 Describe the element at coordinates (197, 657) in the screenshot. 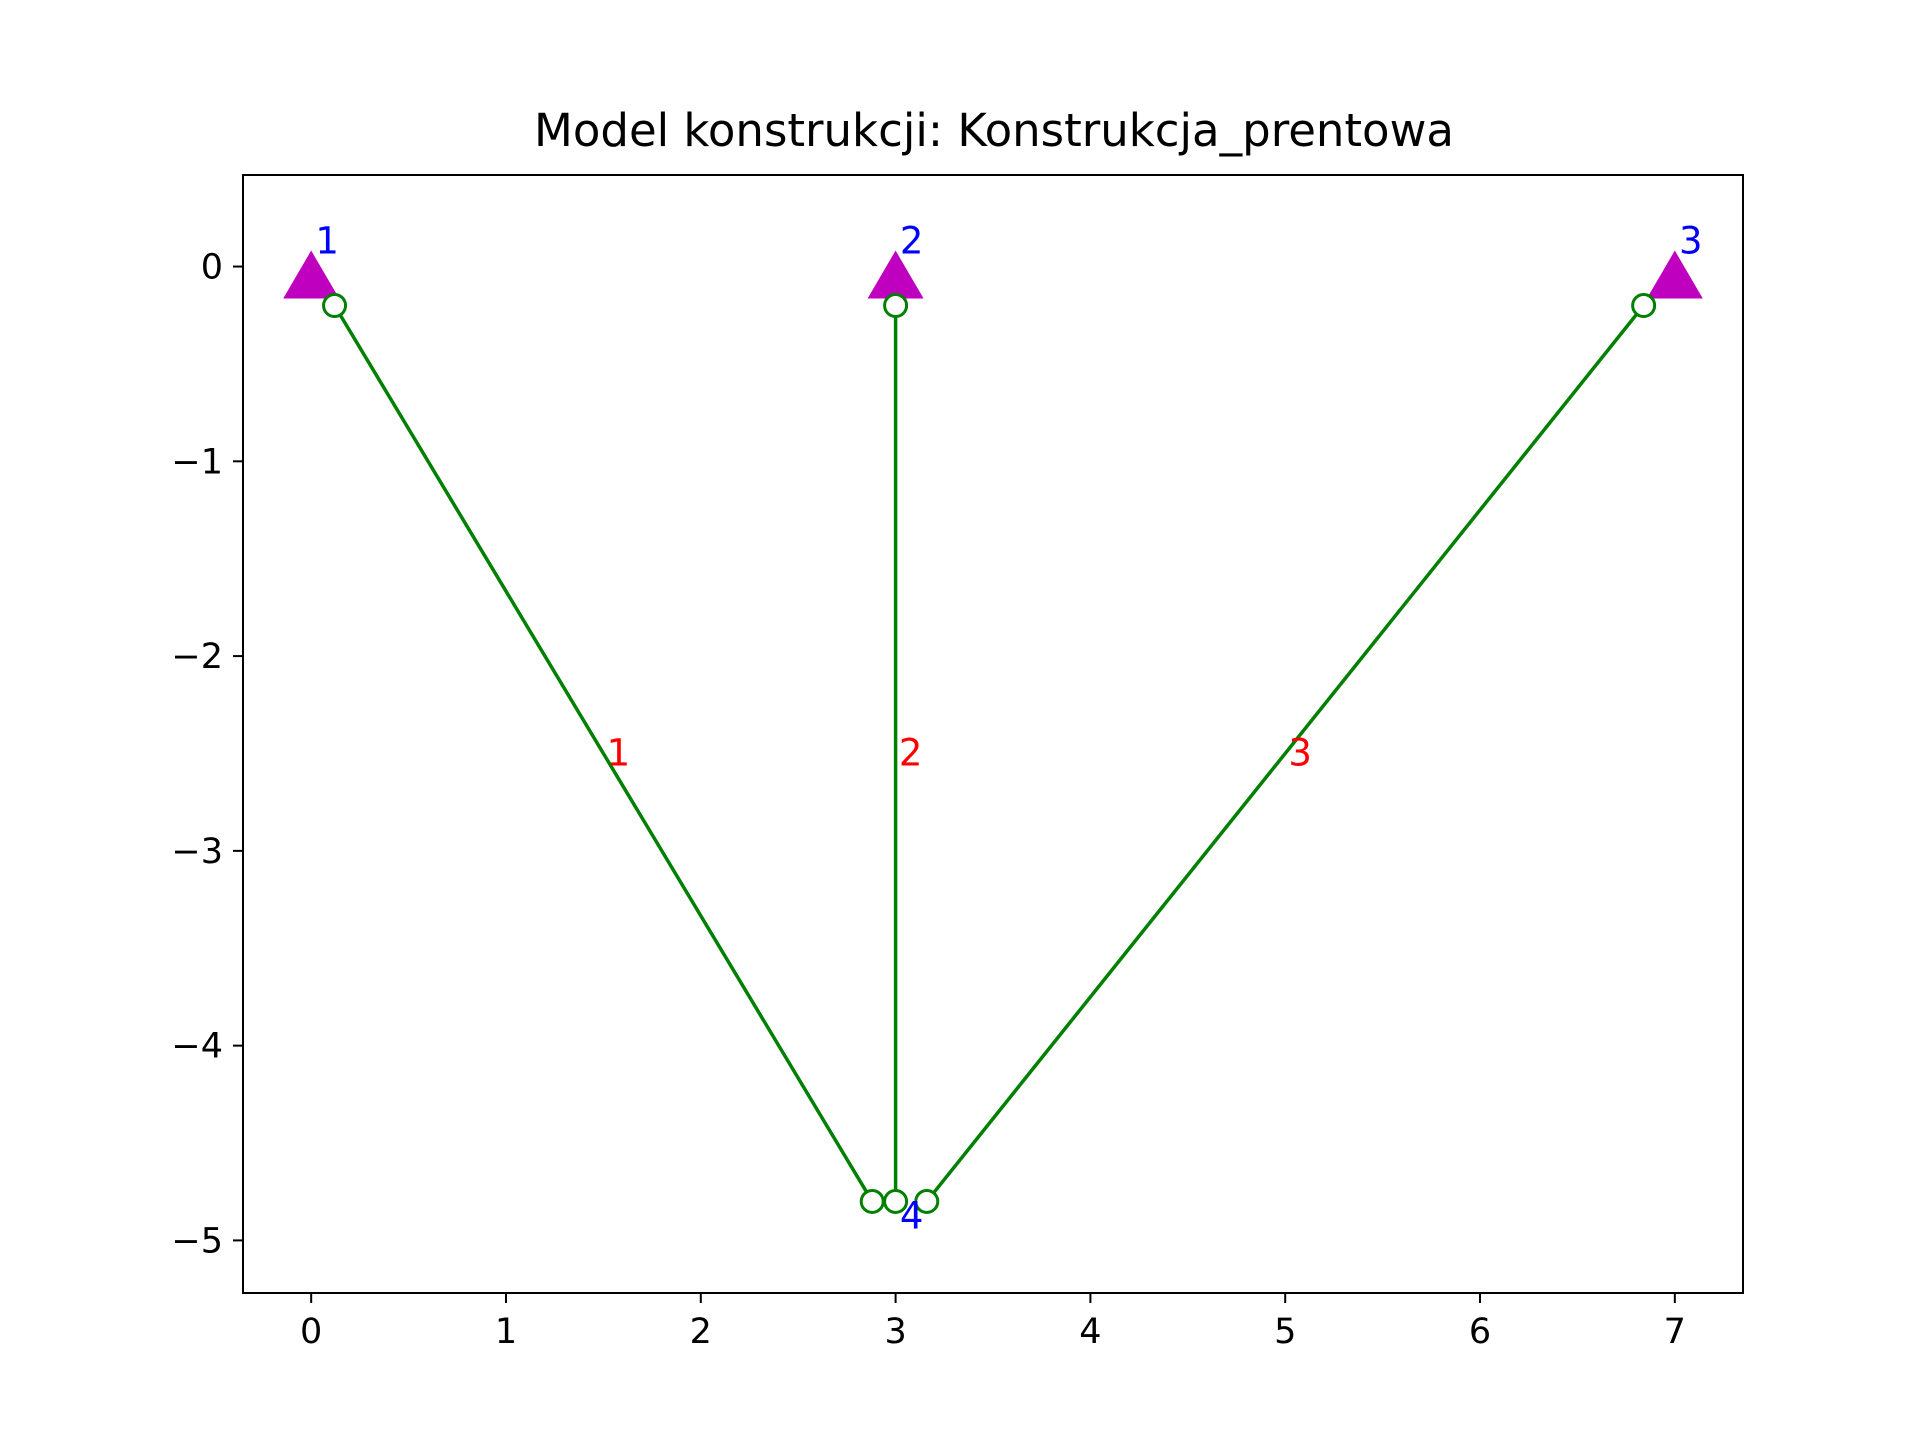

I see `y-tick-label: −2` at that location.